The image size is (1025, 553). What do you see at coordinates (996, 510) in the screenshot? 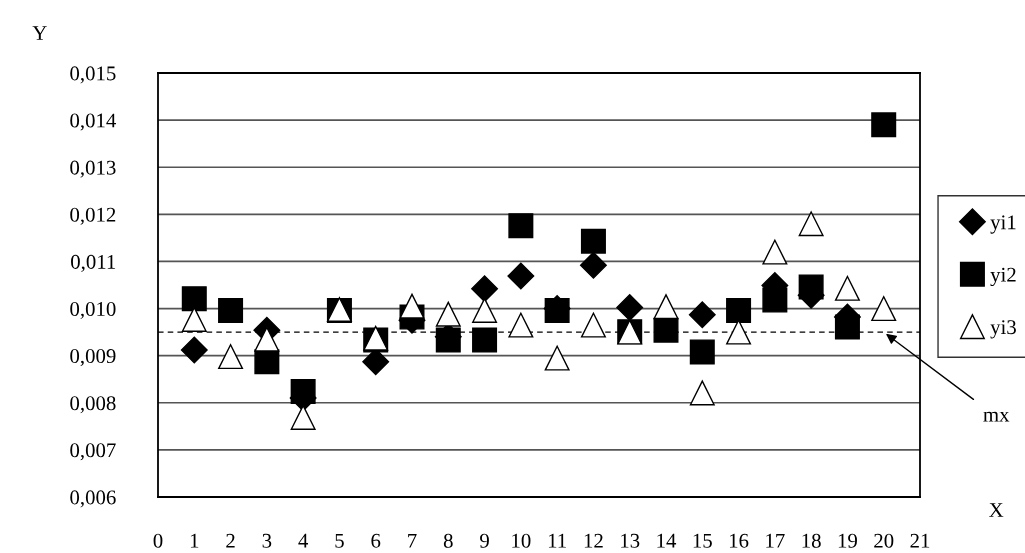
I see `x-axis-title: X` at bounding box center [996, 510].